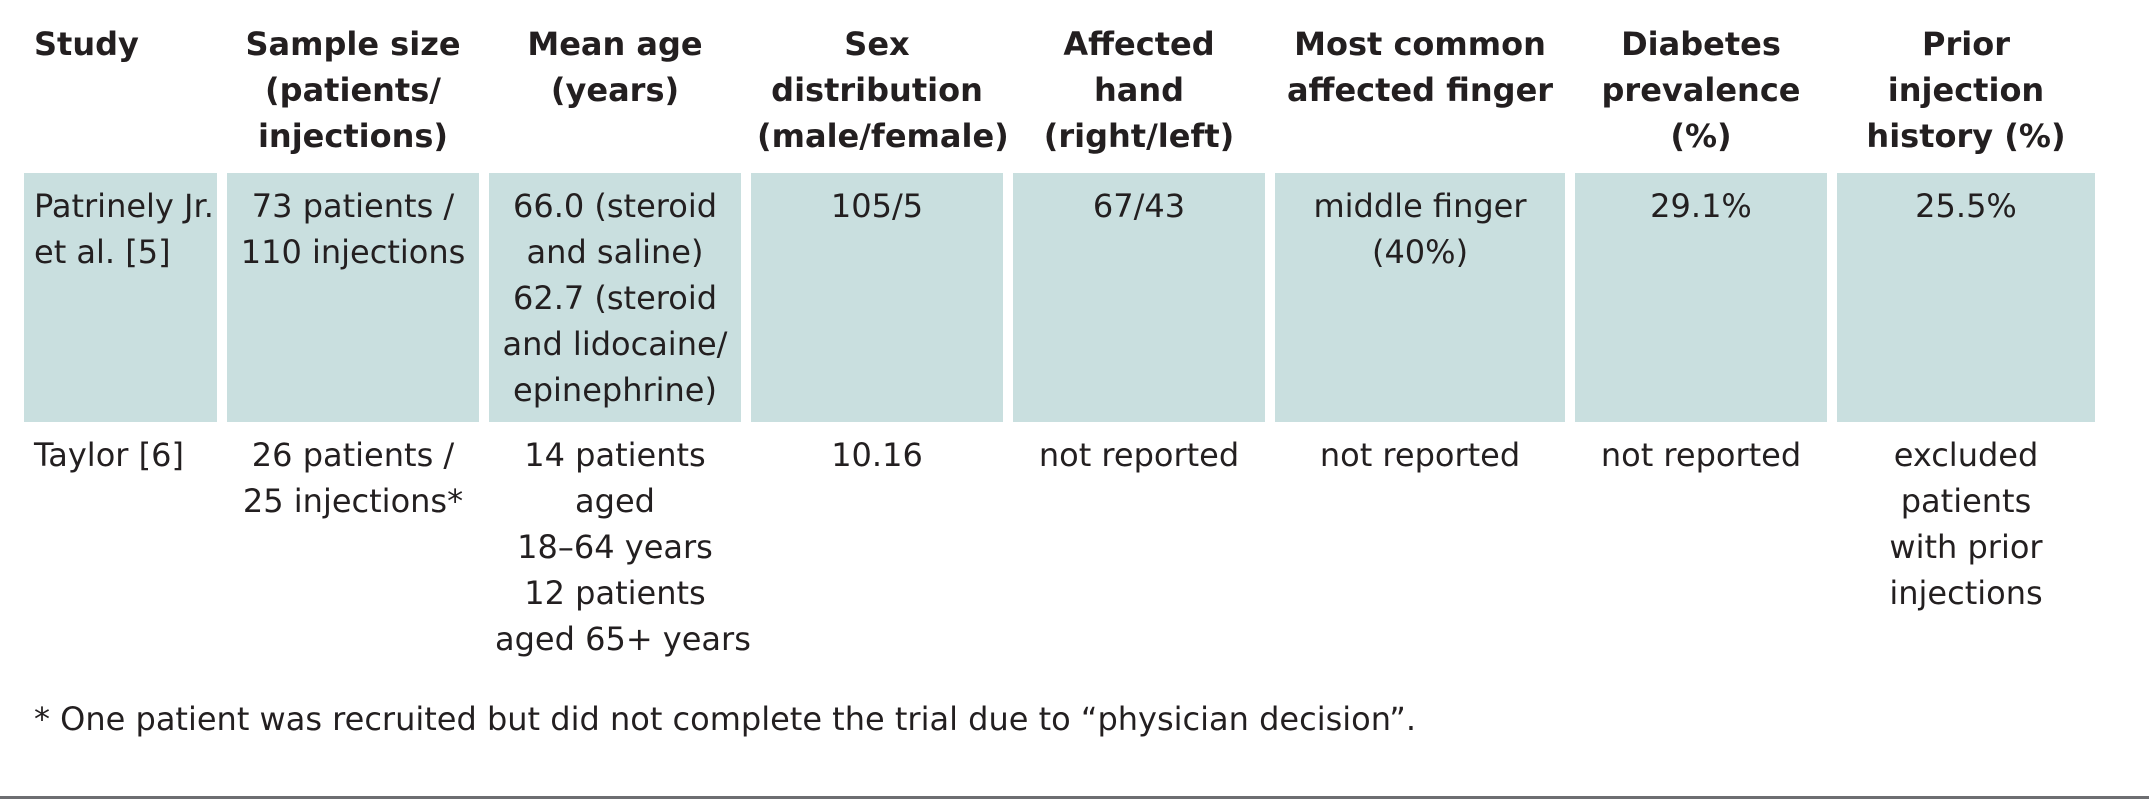  What do you see at coordinates (1420, 297) in the screenshot?
I see `cell-affected-finger: middle finger (40%)` at bounding box center [1420, 297].